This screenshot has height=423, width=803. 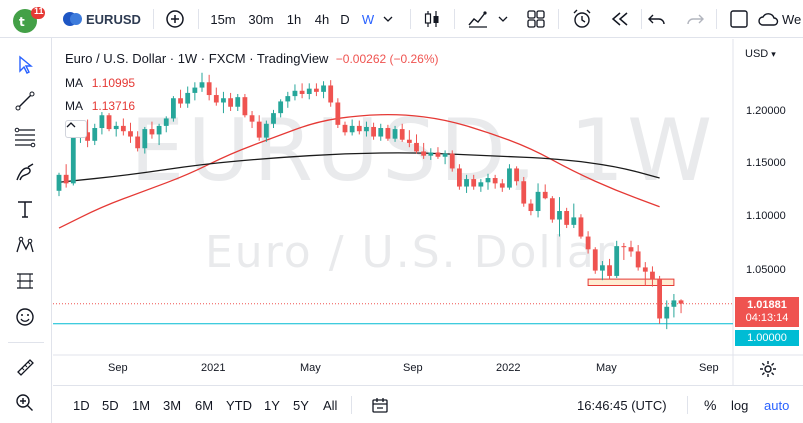 I want to click on alarm-clock-icon, so click(x=582, y=18).